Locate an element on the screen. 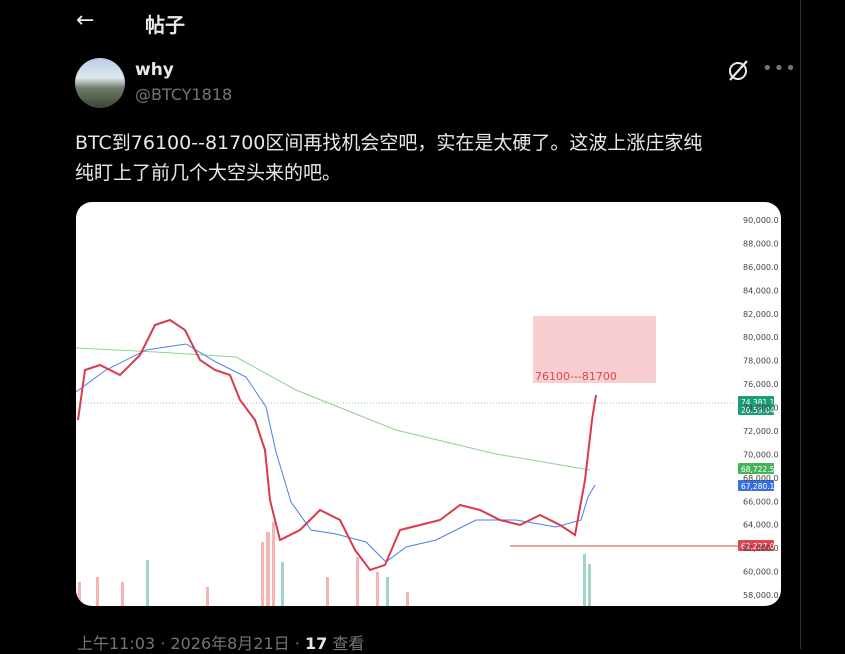  axis-label: 68,000.0 is located at coordinates (761, 478).